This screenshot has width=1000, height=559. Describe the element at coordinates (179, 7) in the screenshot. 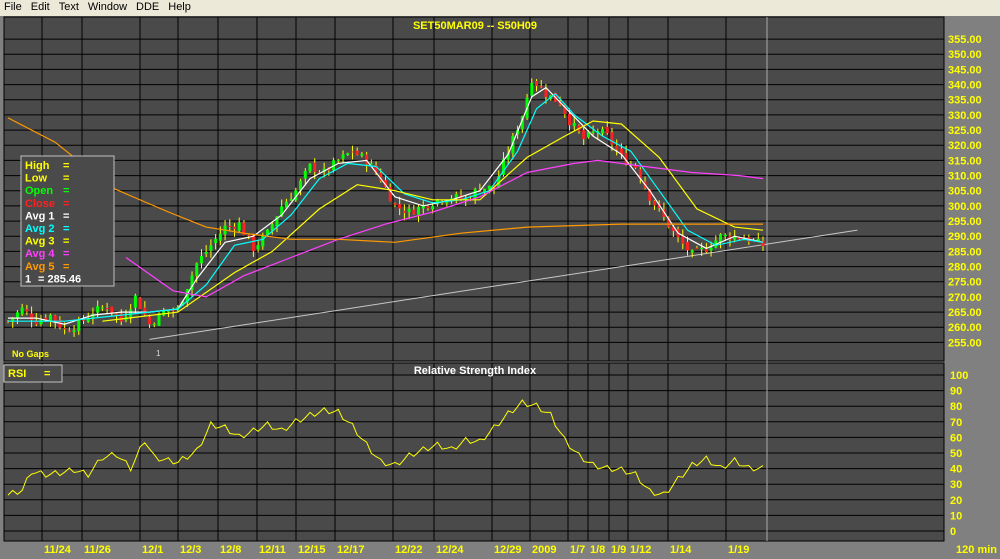

I see `menu-help: Help` at that location.